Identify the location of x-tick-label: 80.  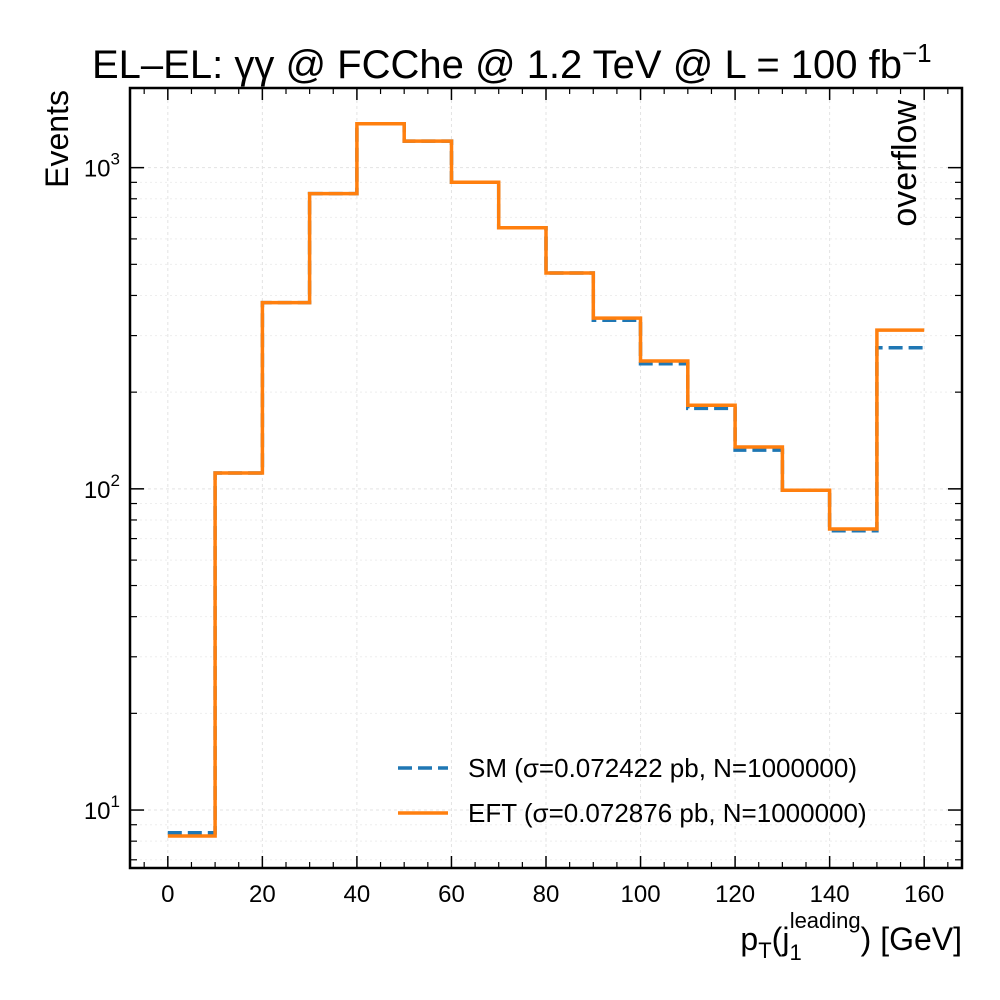
(546, 894).